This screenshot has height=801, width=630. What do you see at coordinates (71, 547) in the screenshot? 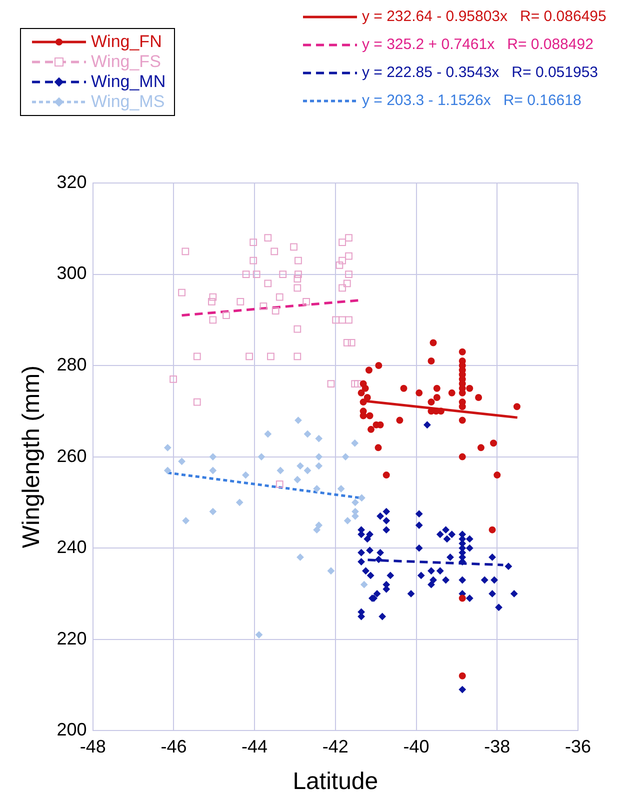
I see `y-tick-label: 240` at bounding box center [71, 547].